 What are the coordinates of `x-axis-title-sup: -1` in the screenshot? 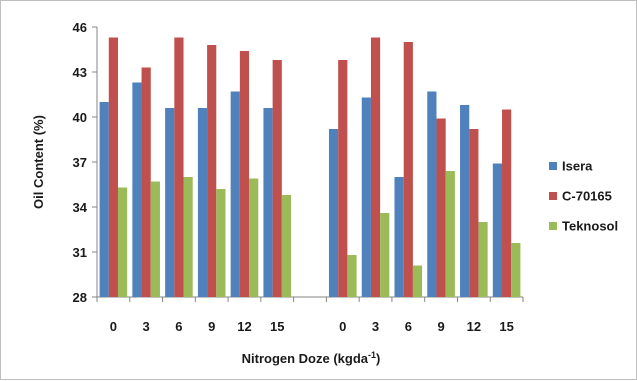 It's located at (372, 355).